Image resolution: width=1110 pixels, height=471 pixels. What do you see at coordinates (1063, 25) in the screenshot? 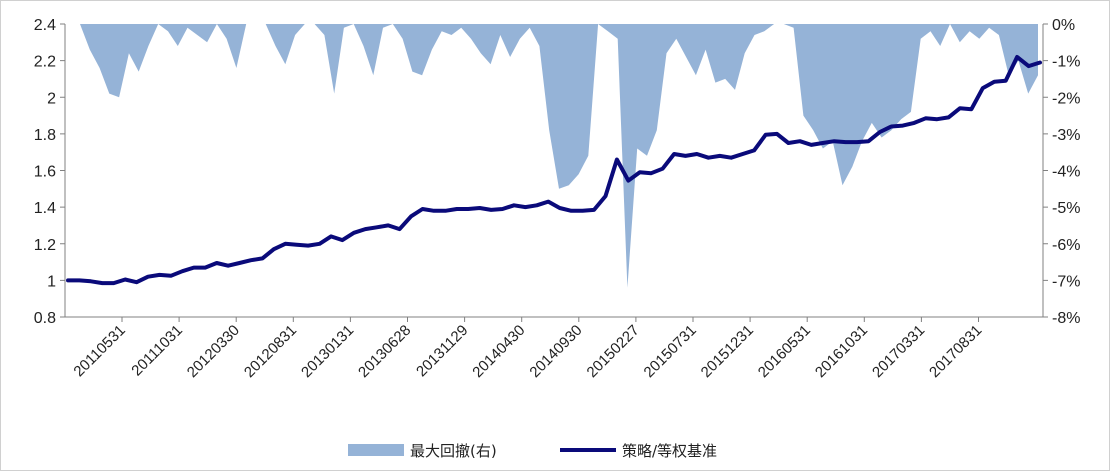
I see `right-tick-label: 0%` at bounding box center [1063, 25].